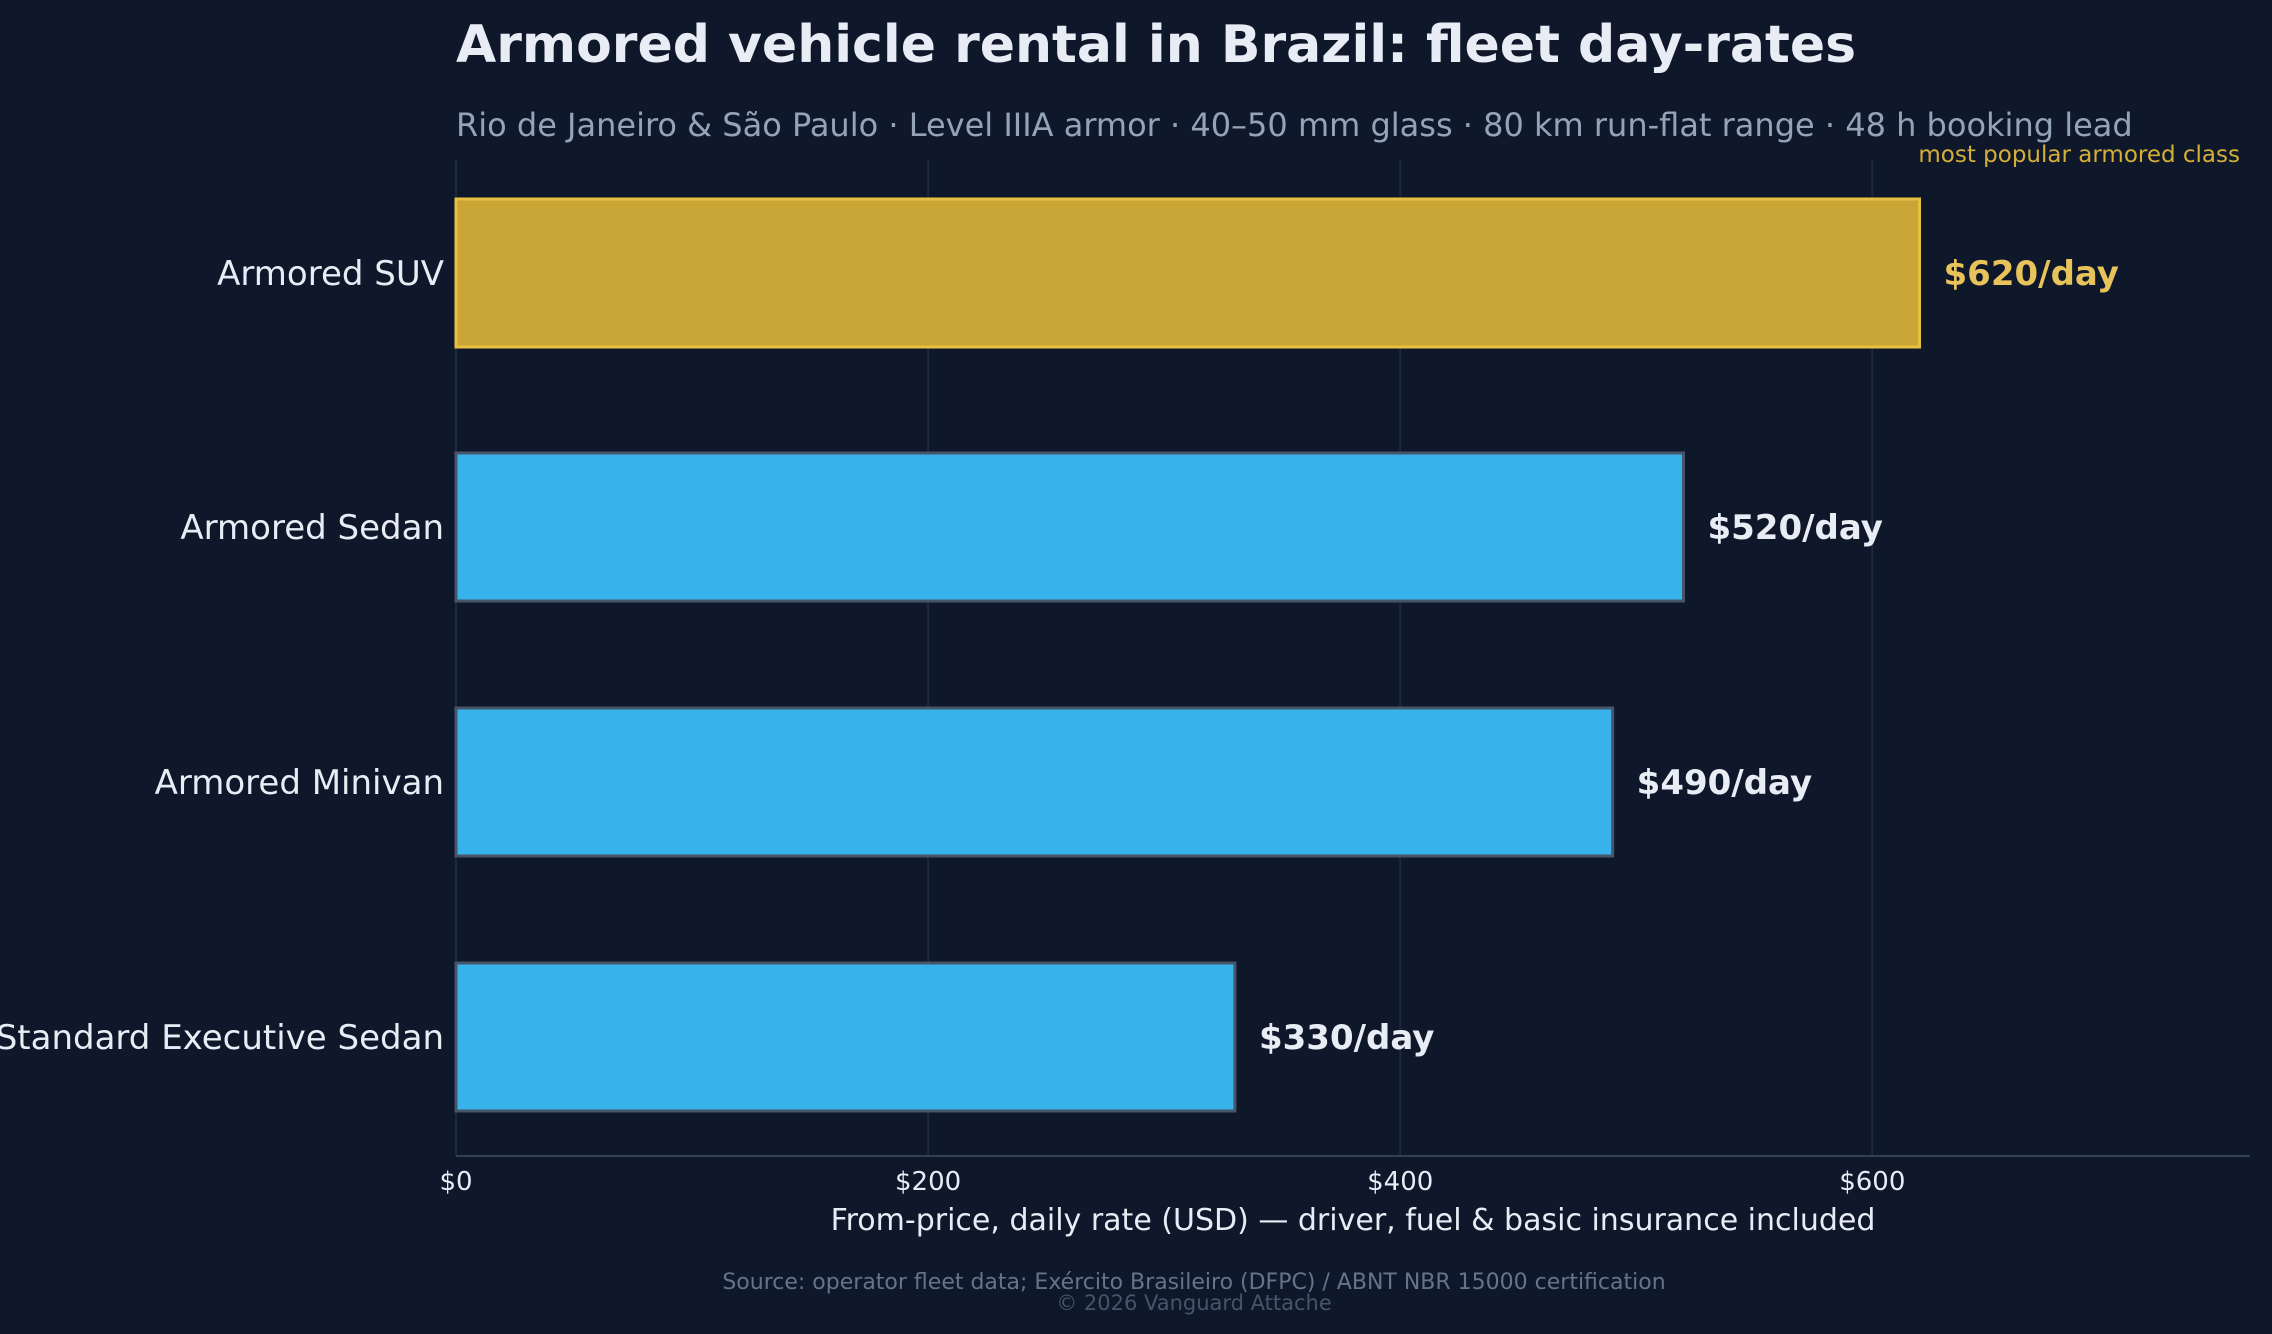 This screenshot has width=2272, height=1334. Describe the element at coordinates (312, 528) in the screenshot. I see `category-label: Armored Sedan` at that location.